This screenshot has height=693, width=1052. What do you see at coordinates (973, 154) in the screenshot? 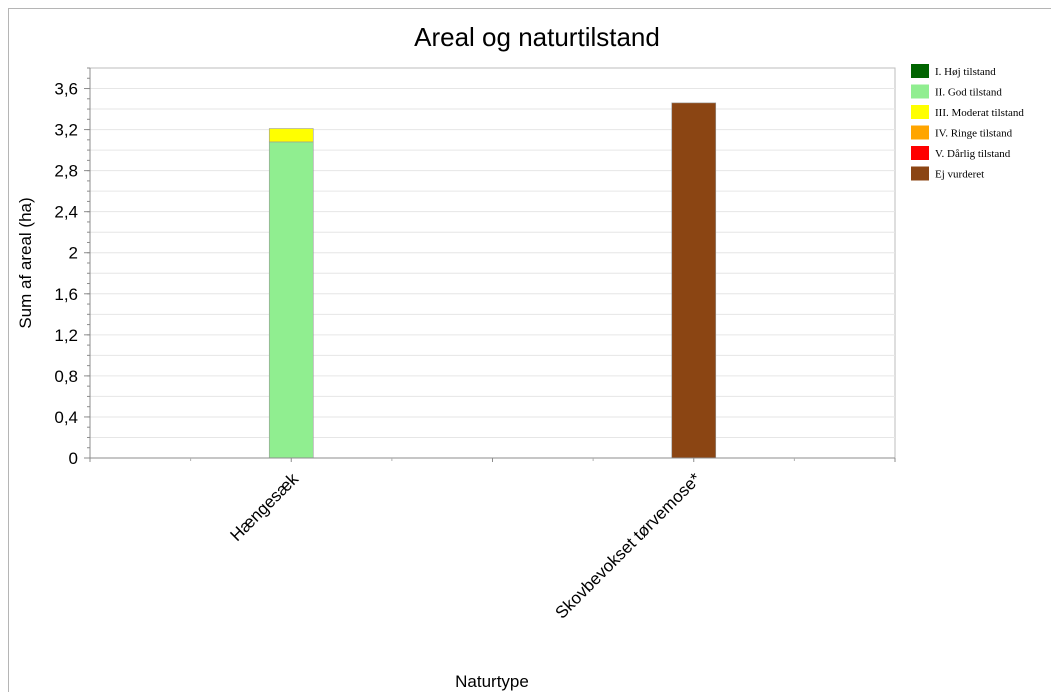
I see `legend-label: V. Dårlig tilstand` at bounding box center [973, 154].